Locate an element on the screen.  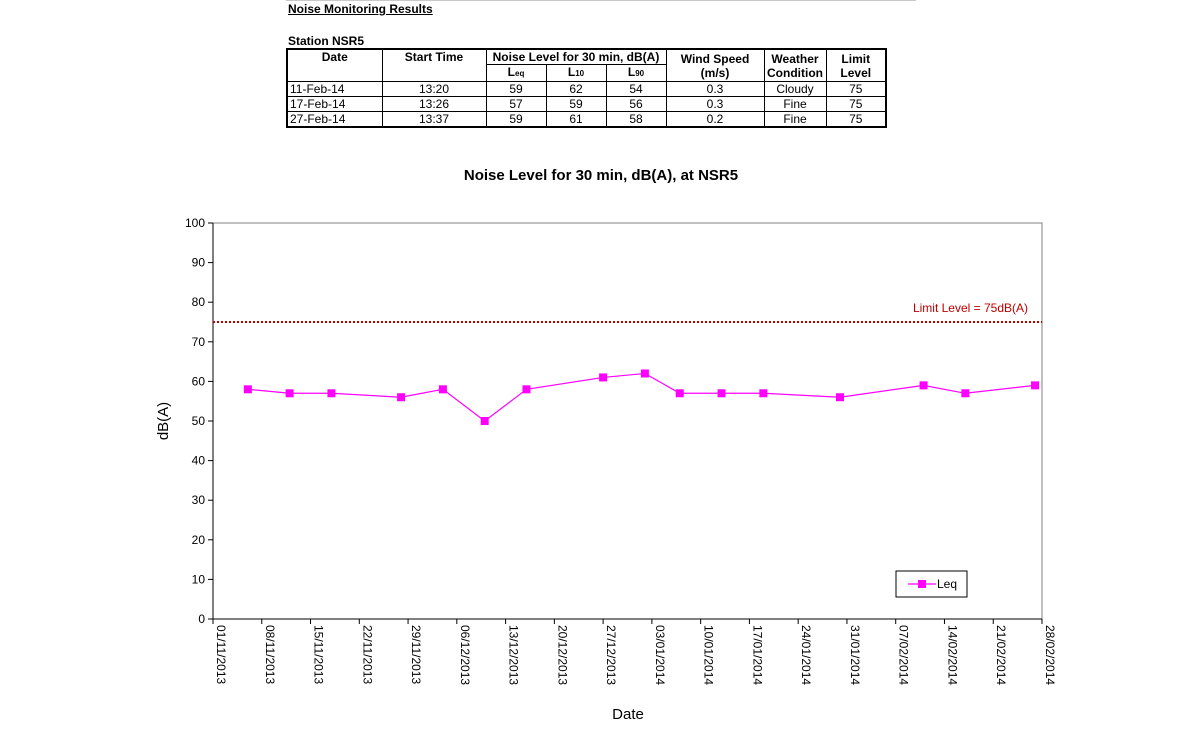
table-row: 11-Feb-14 13:20 59 62 54 0.3 Cloudy 75 is located at coordinates (586, 89).